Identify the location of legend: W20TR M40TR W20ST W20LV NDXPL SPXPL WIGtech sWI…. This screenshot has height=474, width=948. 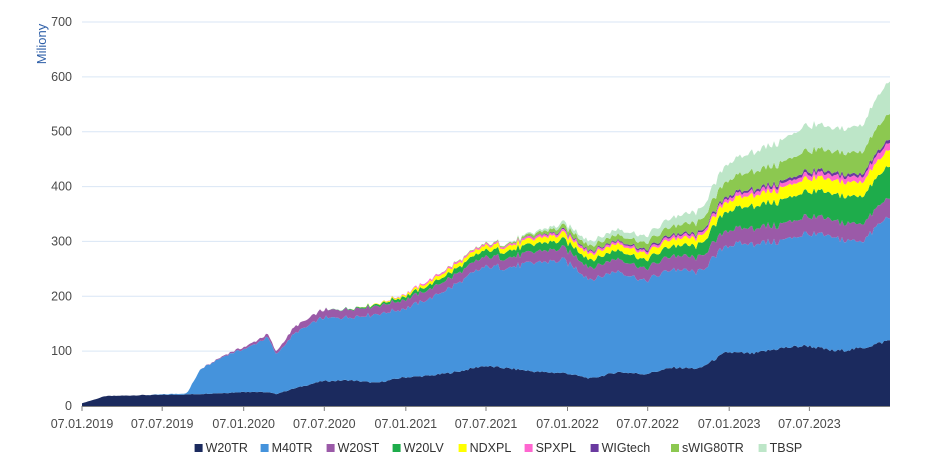
(498, 448).